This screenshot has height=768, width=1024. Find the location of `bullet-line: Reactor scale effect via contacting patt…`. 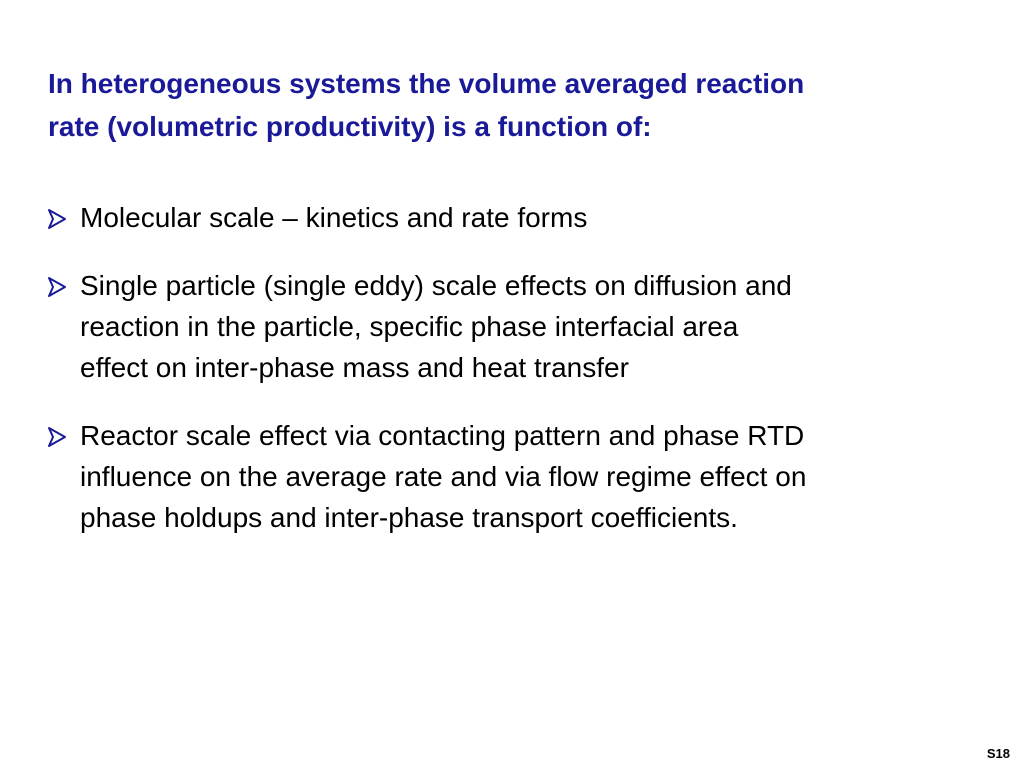

bullet-line: Reactor scale effect via contacting patt… is located at coordinates (442, 435).